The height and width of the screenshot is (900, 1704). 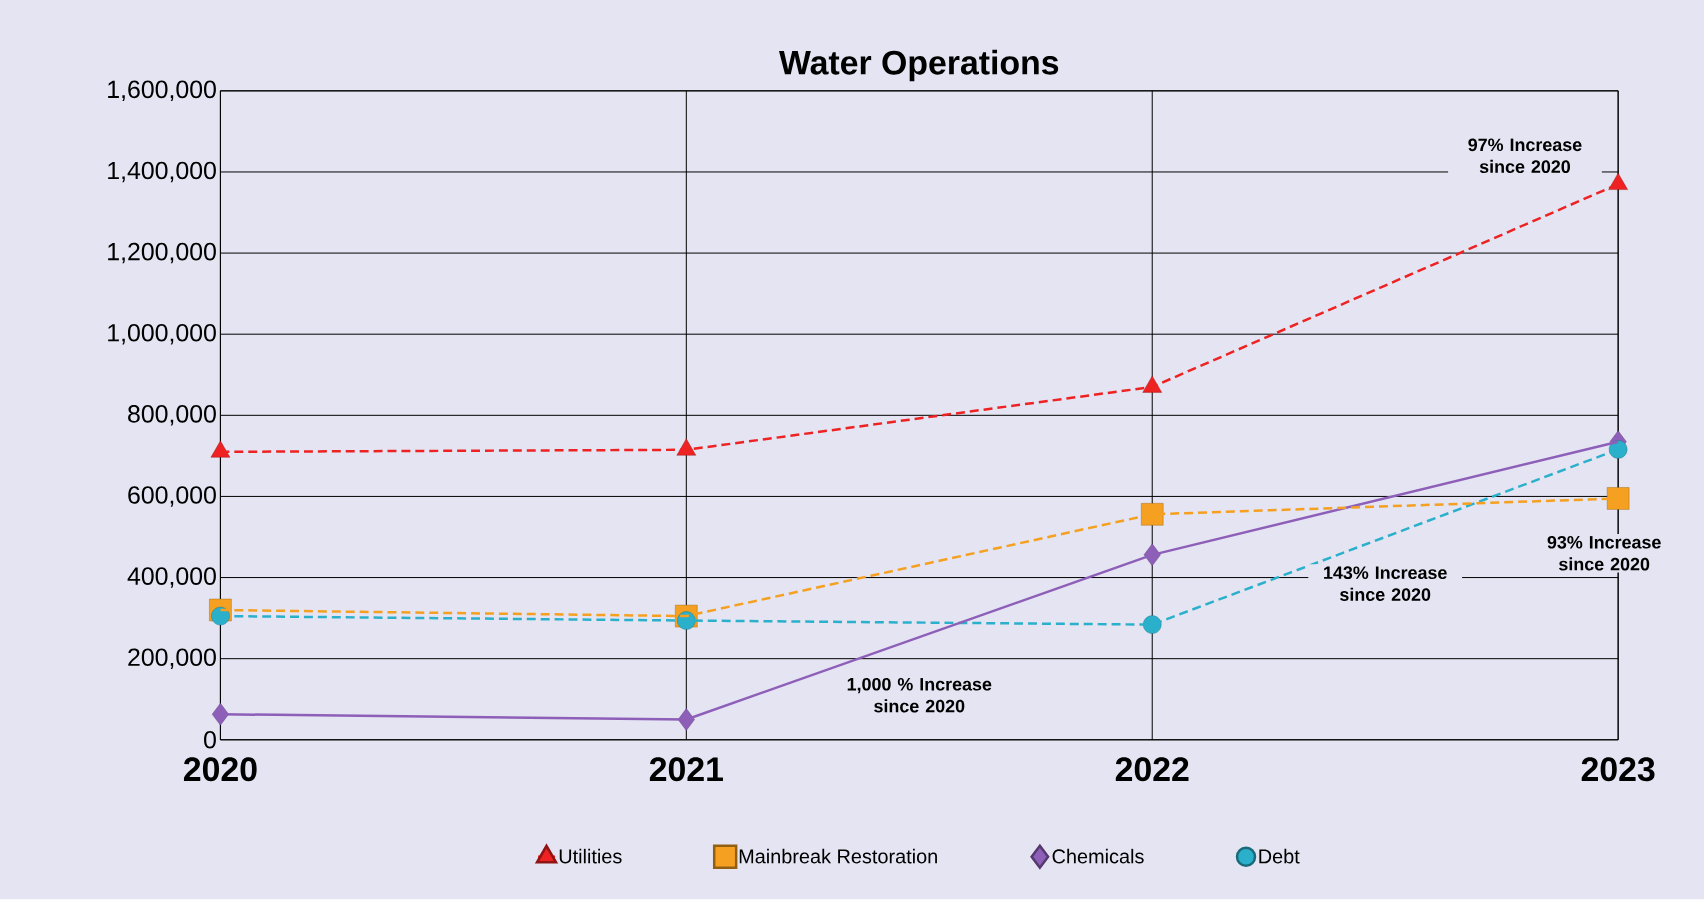 I want to click on legend-label: Utilities, so click(x=590, y=856).